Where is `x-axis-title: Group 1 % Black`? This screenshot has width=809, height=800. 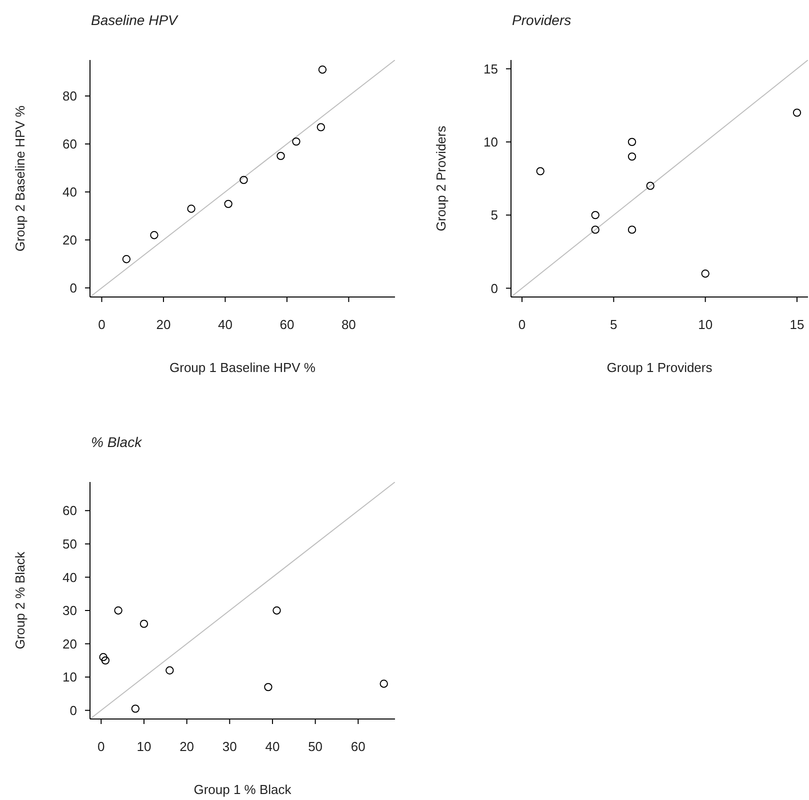
x-axis-title: Group 1 % Black is located at coordinates (243, 789).